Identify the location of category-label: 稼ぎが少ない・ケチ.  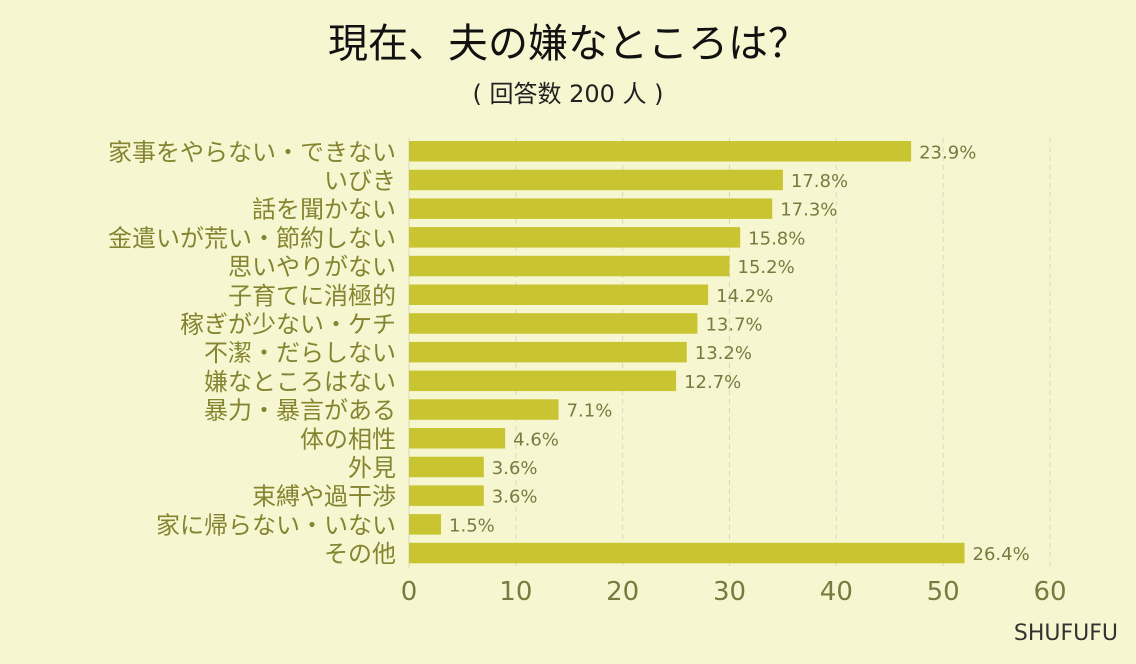
(288, 324).